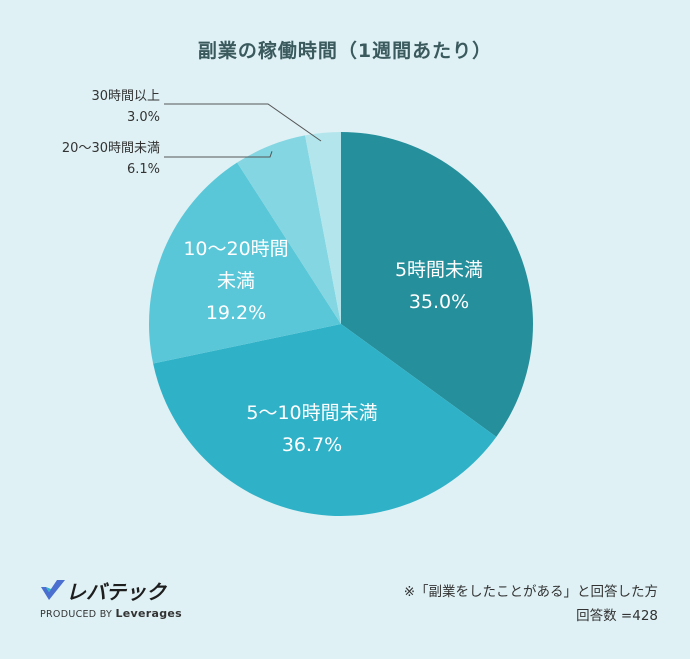  I want to click on produced-by-text: PRODUCED BY Leverages, so click(111, 613).